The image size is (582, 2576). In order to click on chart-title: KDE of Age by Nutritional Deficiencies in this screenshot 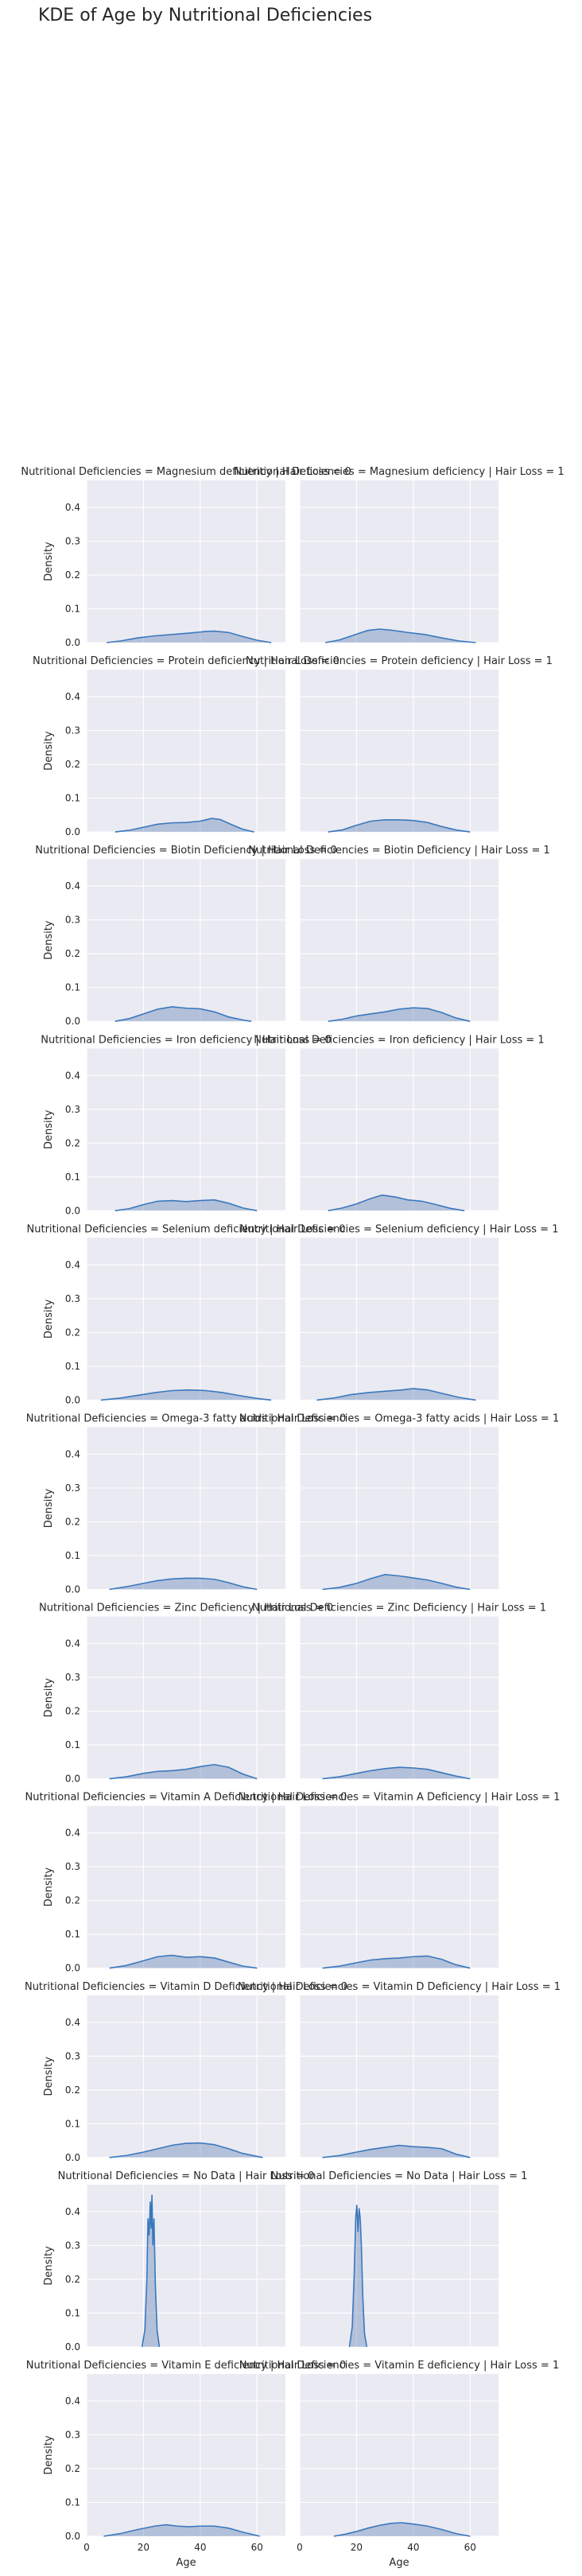, I will do `click(205, 15)`.